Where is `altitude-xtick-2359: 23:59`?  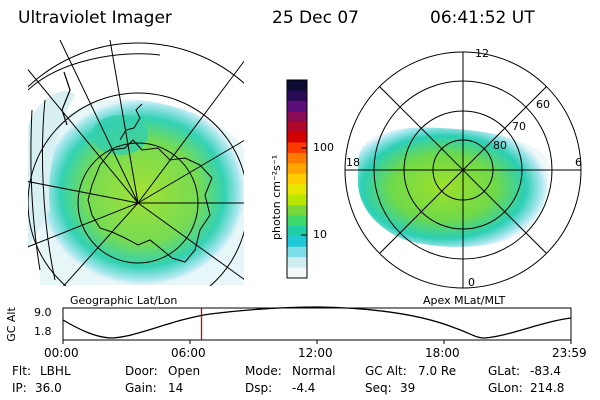
altitude-xtick-2359: 23:59 is located at coordinates (569, 353).